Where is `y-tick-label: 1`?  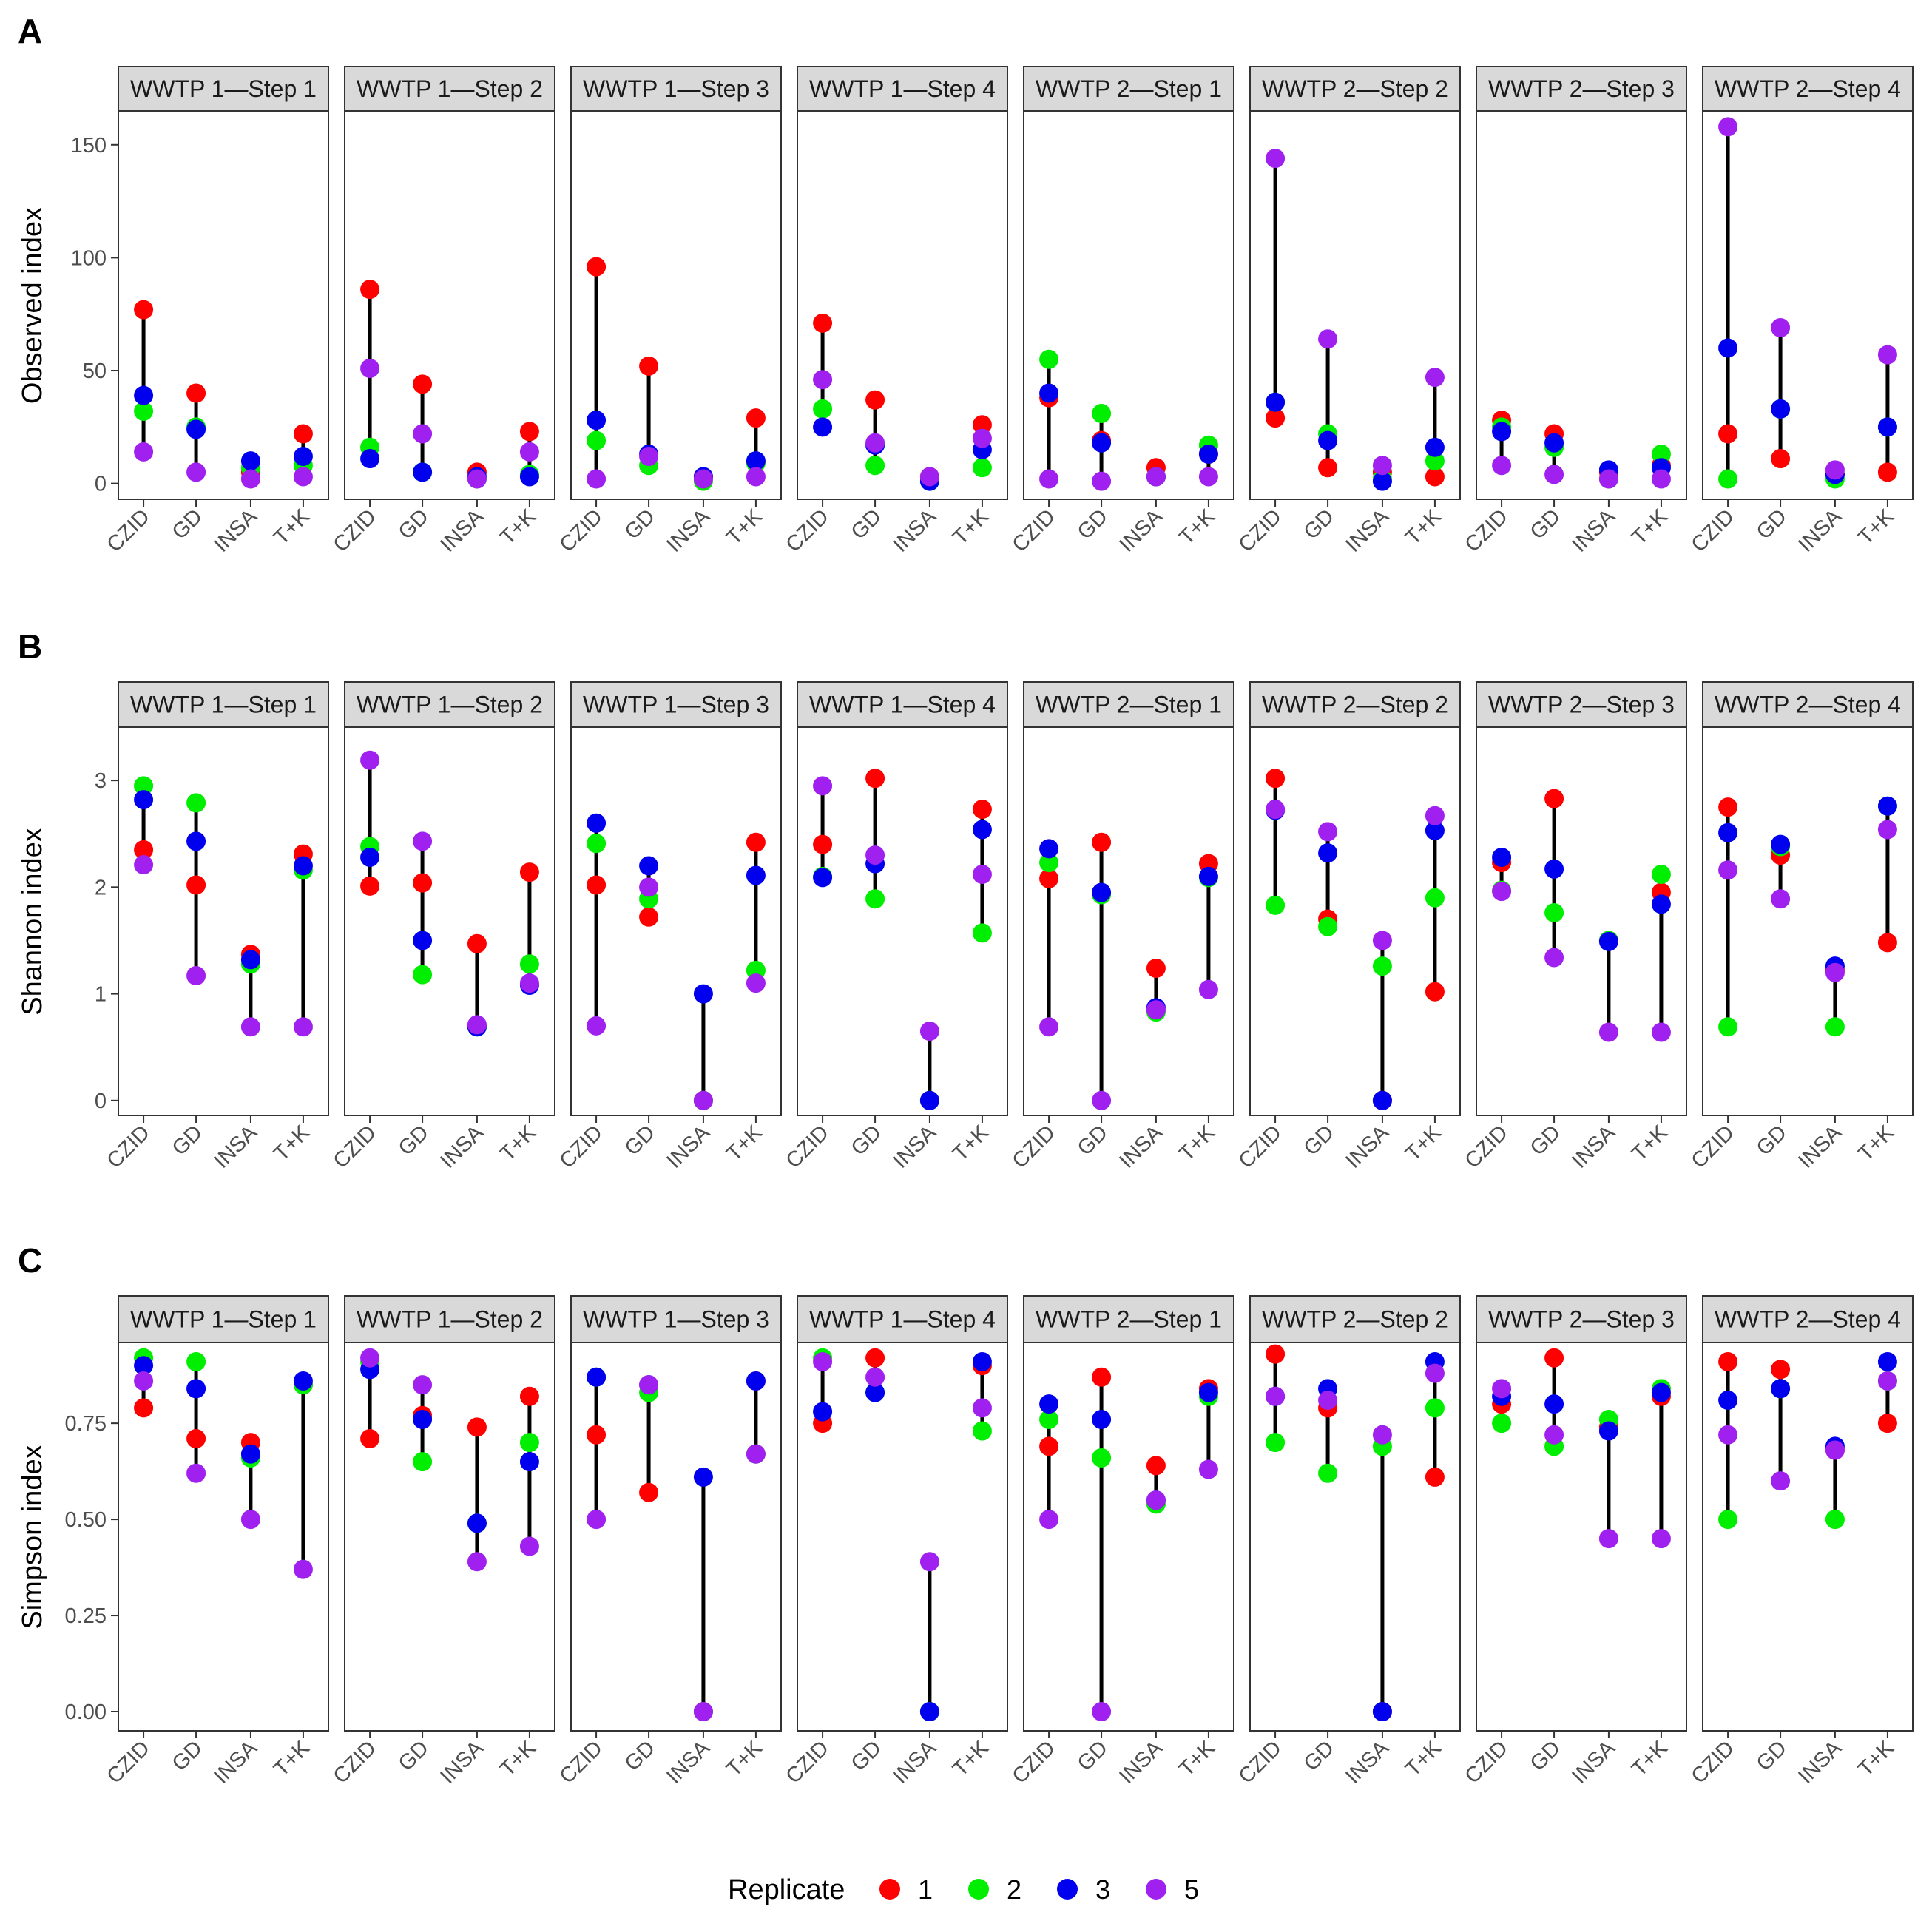 y-tick-label: 1 is located at coordinates (101, 995).